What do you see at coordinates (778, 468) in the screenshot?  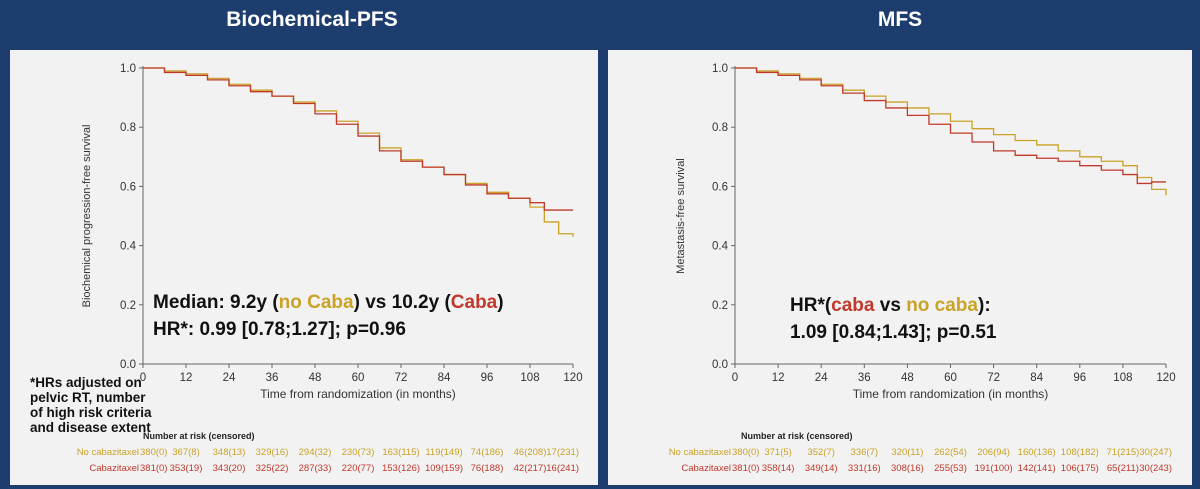 I see `risk-value: 358(14)` at bounding box center [778, 468].